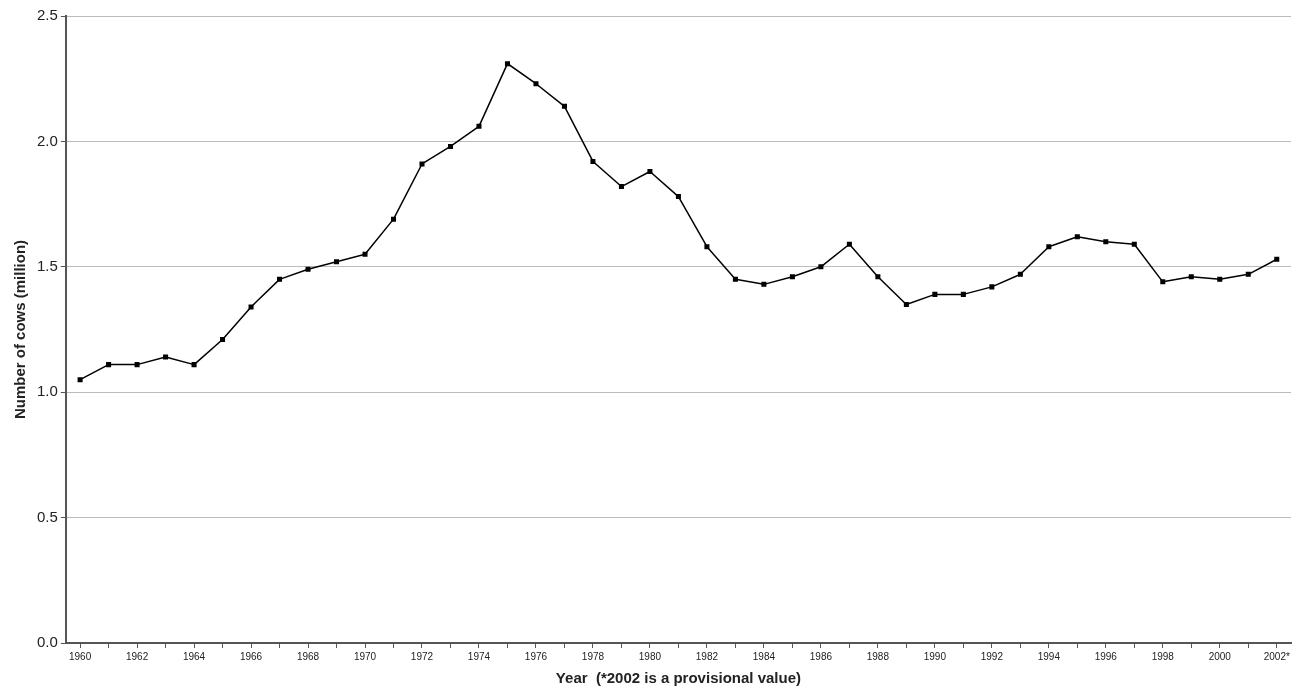 The image size is (1311, 700). I want to click on x-tick-label: 1996, so click(1106, 656).